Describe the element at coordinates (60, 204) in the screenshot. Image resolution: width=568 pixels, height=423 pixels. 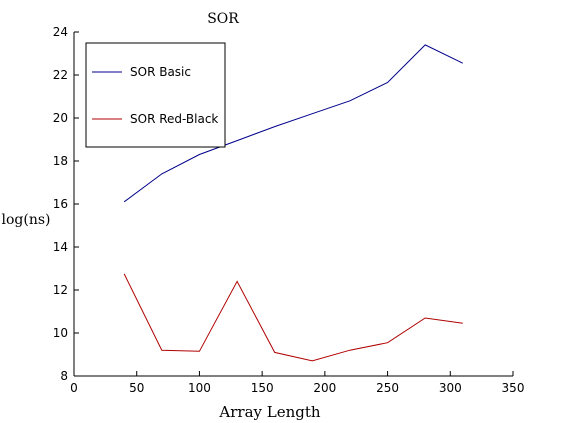
I see `y-tick-label: 16` at that location.